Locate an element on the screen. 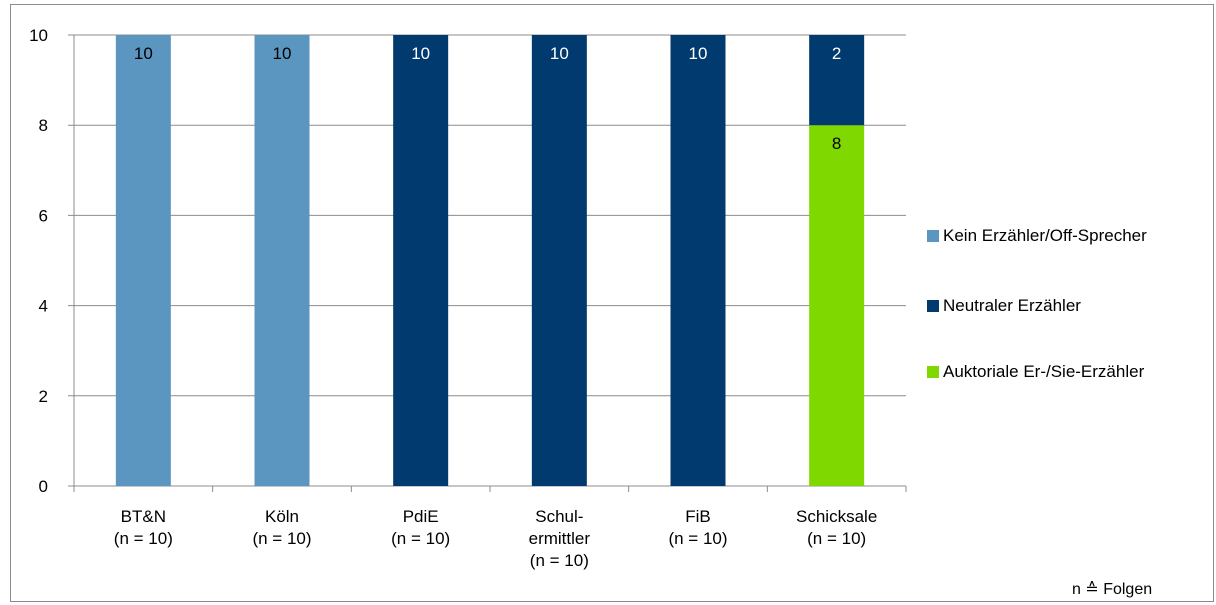 The width and height of the screenshot is (1216, 605). x-tick-label: BT&N (n = 10) is located at coordinates (143, 528).